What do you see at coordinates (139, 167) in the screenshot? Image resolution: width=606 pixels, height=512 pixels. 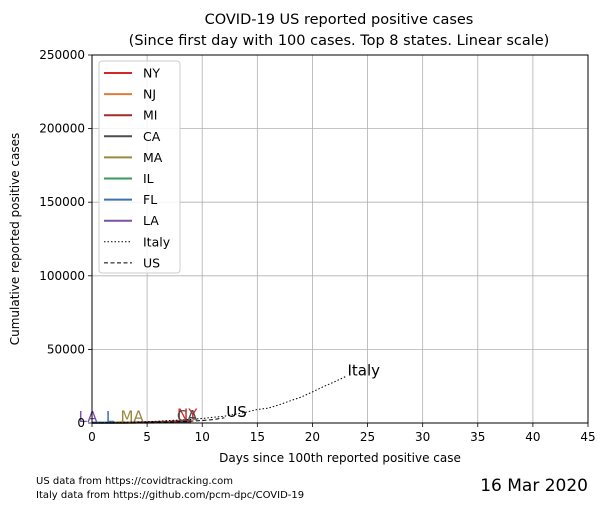 I see `legend: NY NJ MI CA MA IL FL LA Italy US` at bounding box center [139, 167].